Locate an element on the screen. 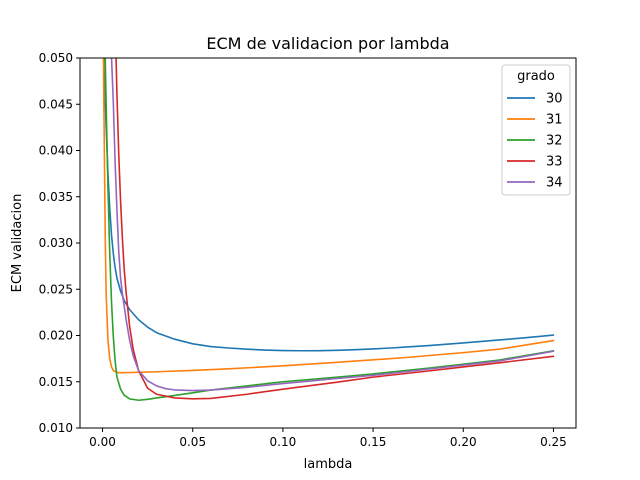  legend-items: 30 31 32 33 34 is located at coordinates (535, 141).